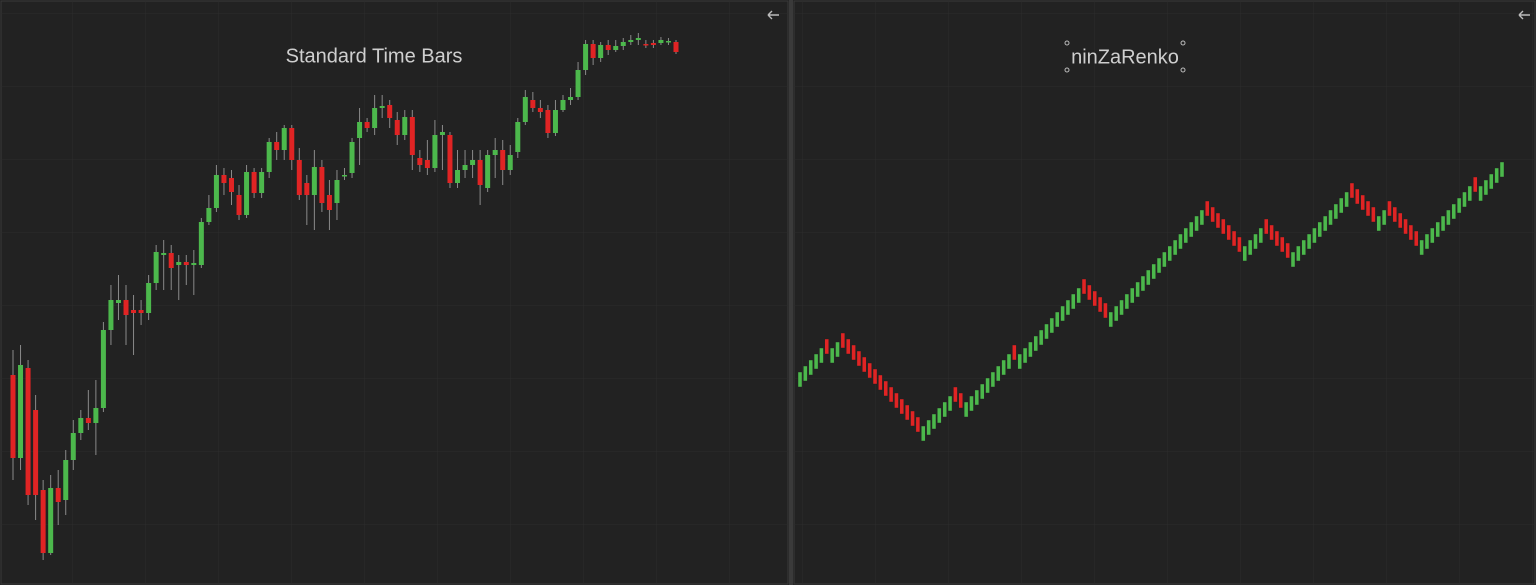 This screenshot has height=585, width=1536. What do you see at coordinates (791, 292) in the screenshot?
I see `panel-divider` at bounding box center [791, 292].